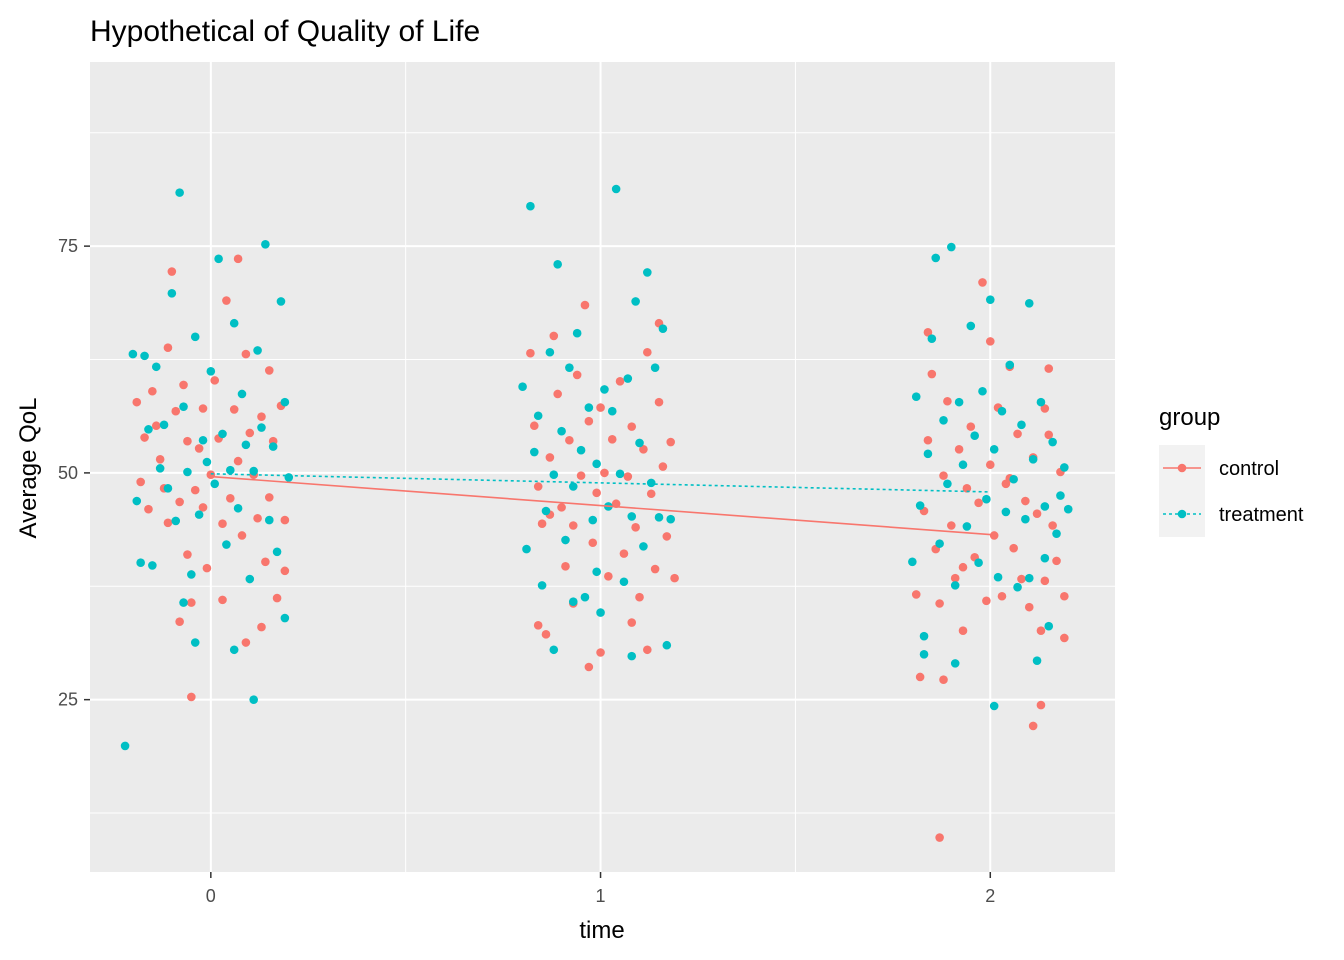  Describe the element at coordinates (990, 896) in the screenshot. I see `x-tick-label: 2` at that location.